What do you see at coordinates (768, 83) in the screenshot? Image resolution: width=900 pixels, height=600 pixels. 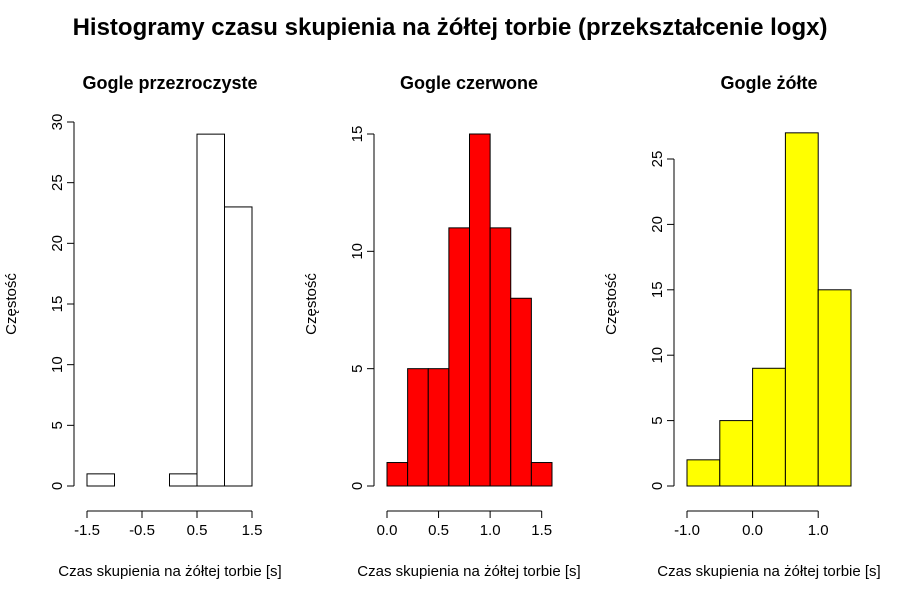 I see `panel-title: Gogle żółte` at bounding box center [768, 83].